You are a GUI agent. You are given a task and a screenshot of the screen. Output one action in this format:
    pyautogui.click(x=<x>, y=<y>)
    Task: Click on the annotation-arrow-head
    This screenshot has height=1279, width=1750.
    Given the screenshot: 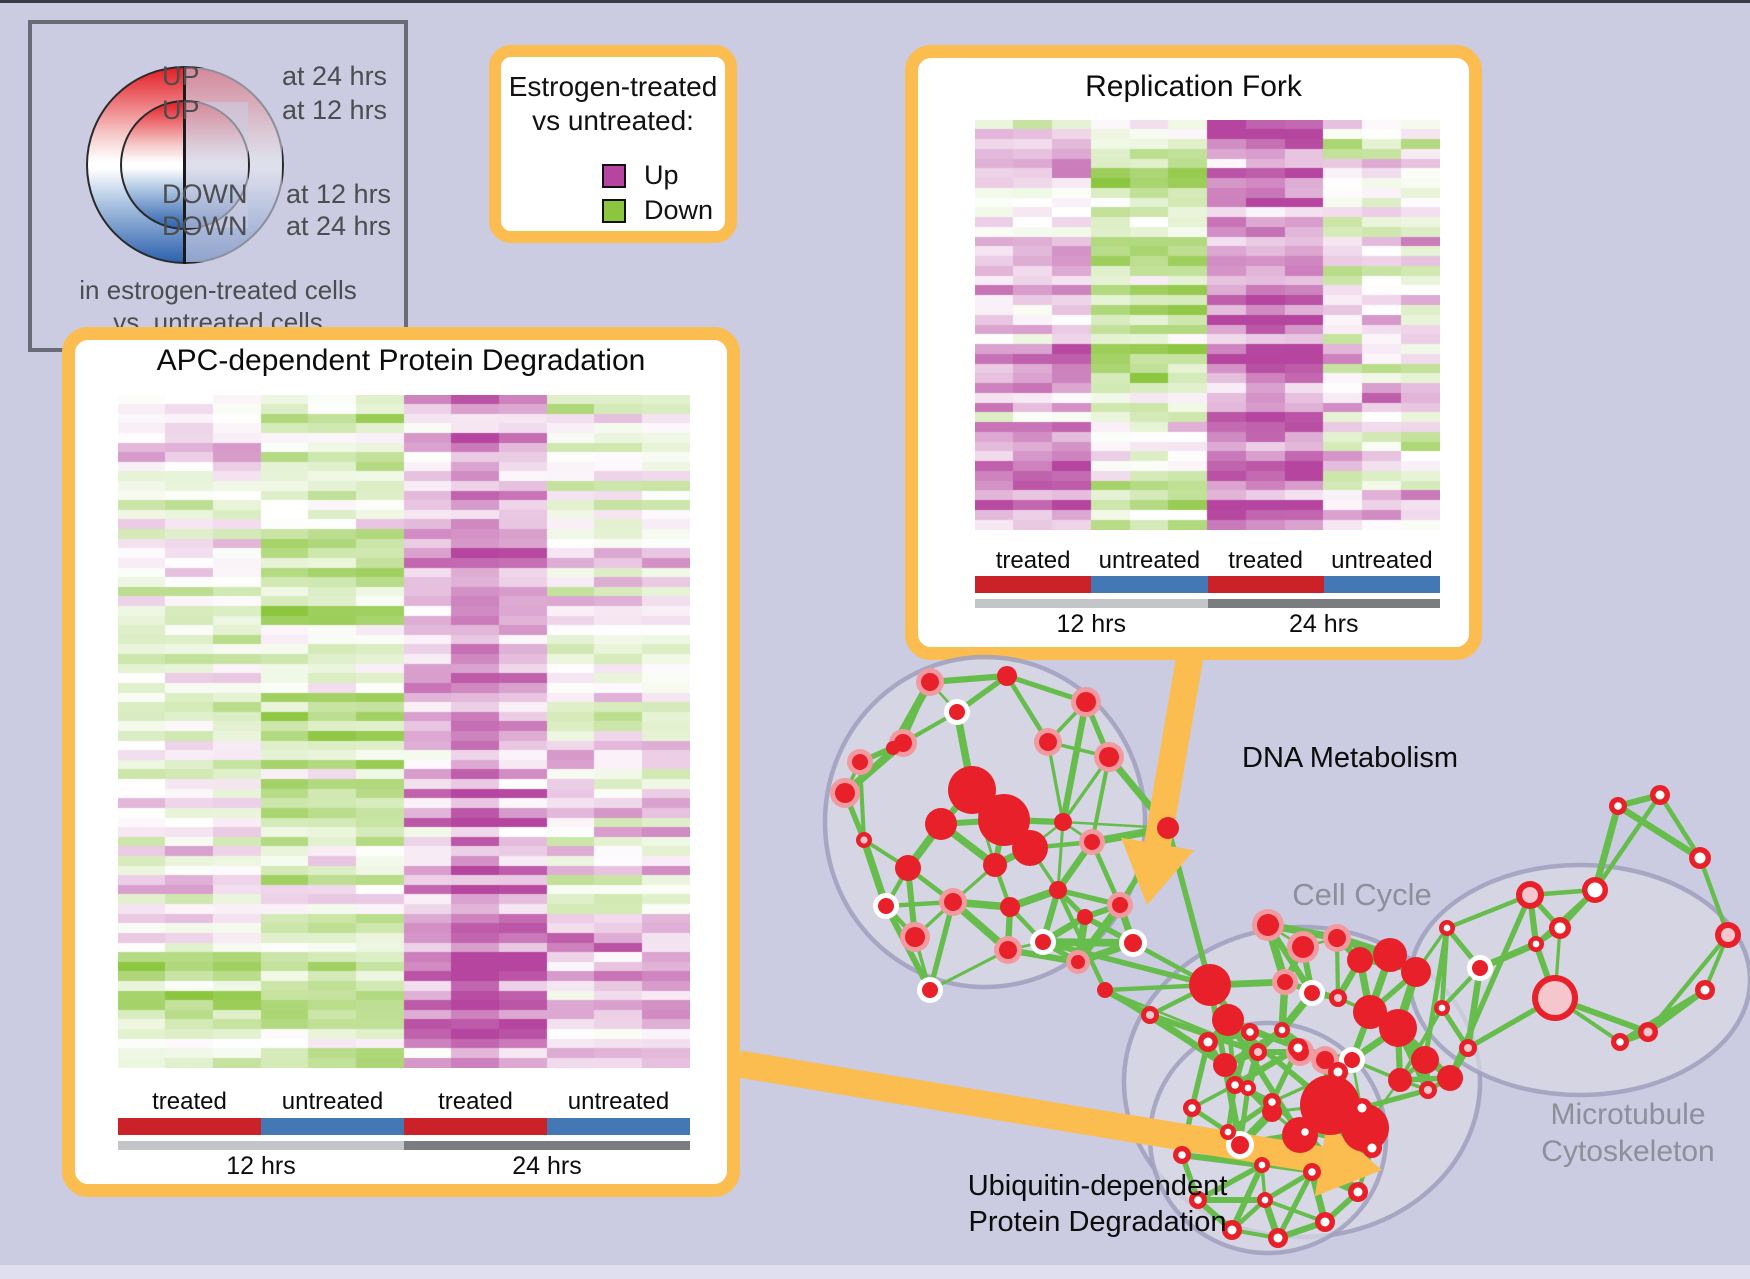 What is the action you would take?
    pyautogui.click(x=1348, y=1160)
    